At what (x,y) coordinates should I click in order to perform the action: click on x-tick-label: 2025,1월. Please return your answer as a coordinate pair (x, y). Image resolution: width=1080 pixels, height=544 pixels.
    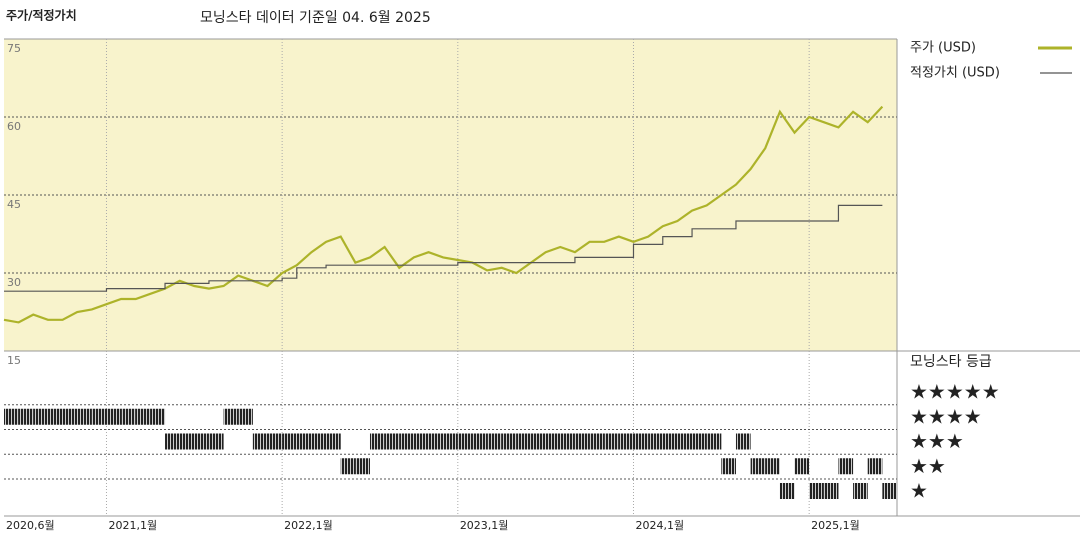
    Looking at the image, I should click on (835, 525).